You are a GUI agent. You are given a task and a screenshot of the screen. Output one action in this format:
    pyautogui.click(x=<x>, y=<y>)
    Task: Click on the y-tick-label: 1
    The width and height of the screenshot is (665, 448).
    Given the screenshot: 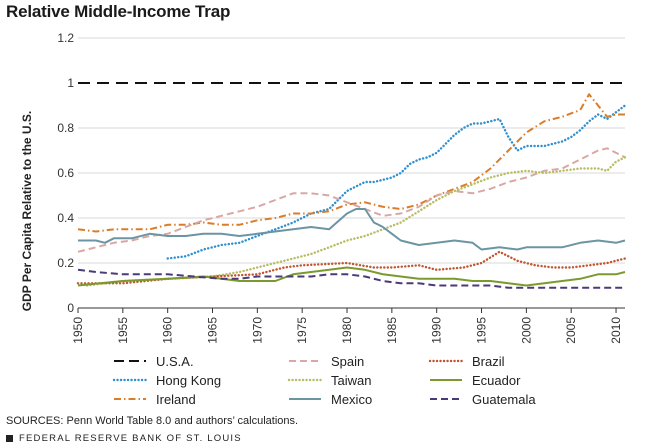 What is the action you would take?
    pyautogui.click(x=70, y=83)
    